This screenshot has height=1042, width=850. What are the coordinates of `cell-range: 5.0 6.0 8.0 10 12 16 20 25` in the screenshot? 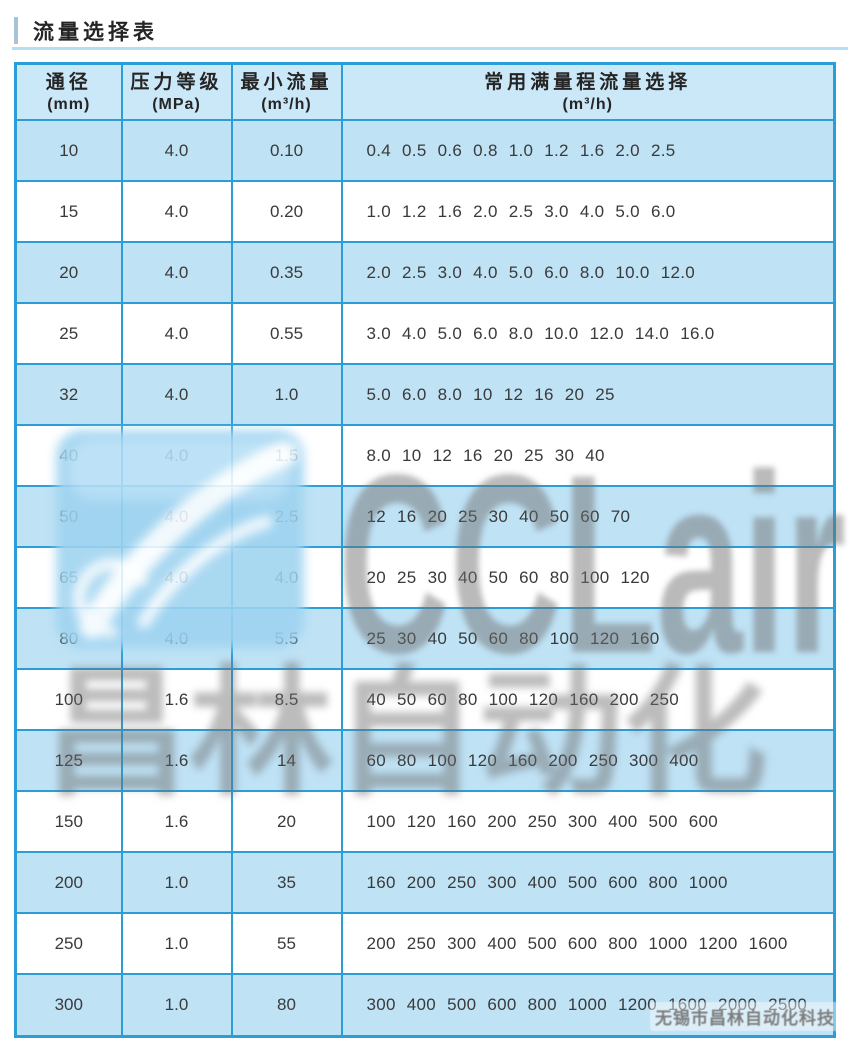 It's located at (588, 394).